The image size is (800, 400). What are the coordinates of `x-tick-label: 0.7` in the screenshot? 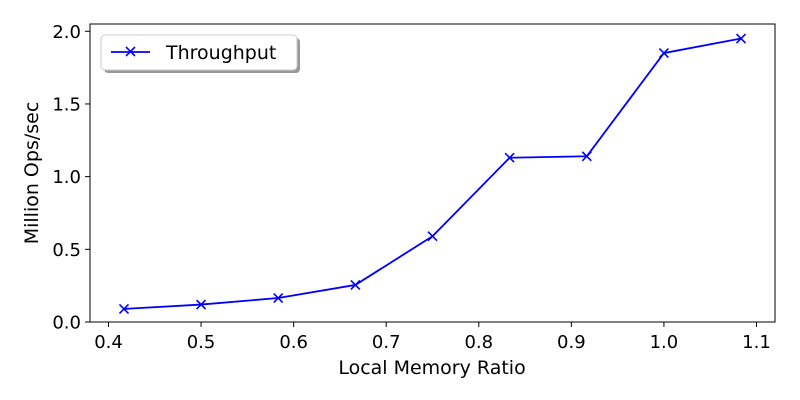 It's located at (386, 342).